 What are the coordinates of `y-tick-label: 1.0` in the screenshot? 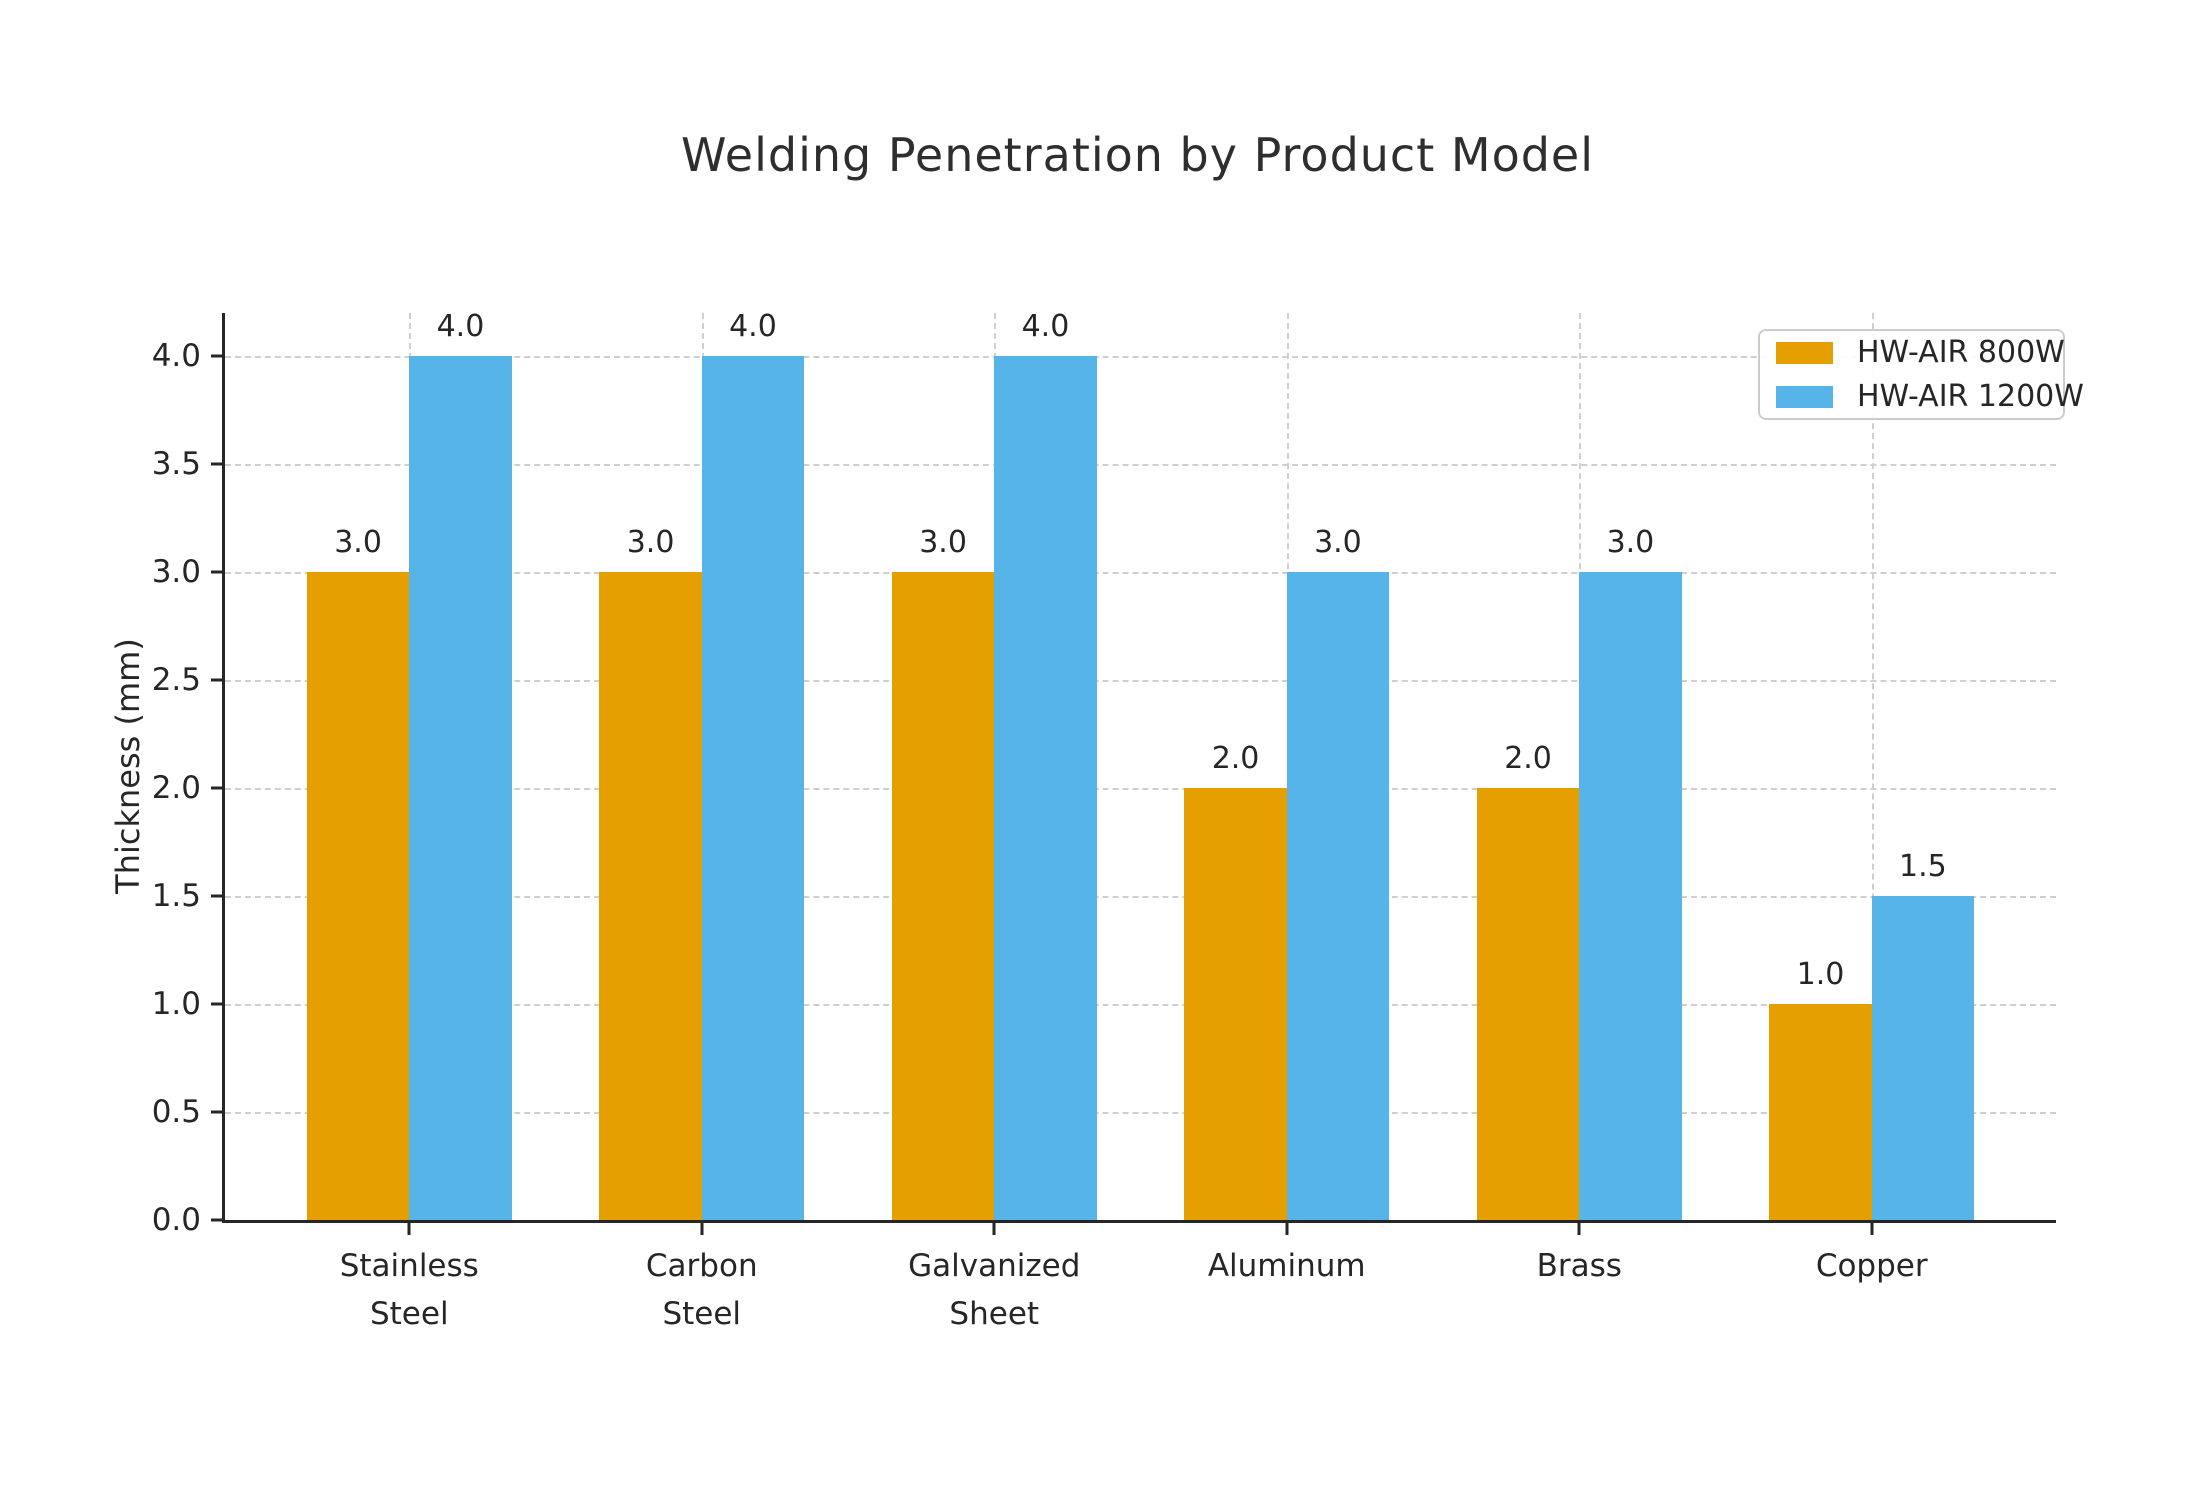 It's located at (176, 1004).